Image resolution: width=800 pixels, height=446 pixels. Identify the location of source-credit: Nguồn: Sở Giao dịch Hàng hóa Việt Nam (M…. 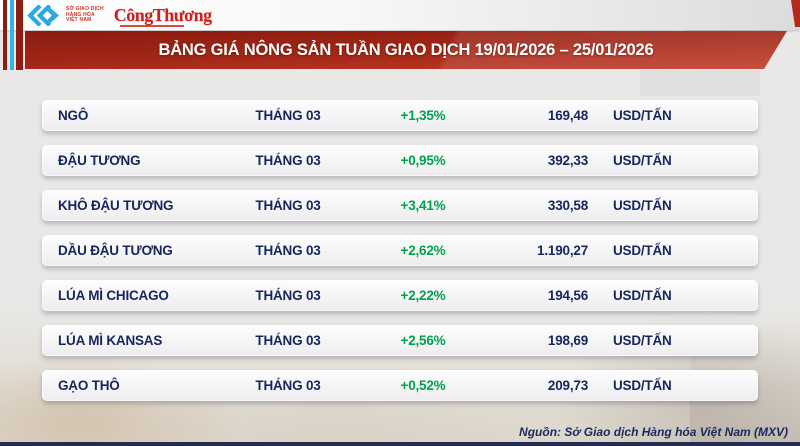
(653, 432).